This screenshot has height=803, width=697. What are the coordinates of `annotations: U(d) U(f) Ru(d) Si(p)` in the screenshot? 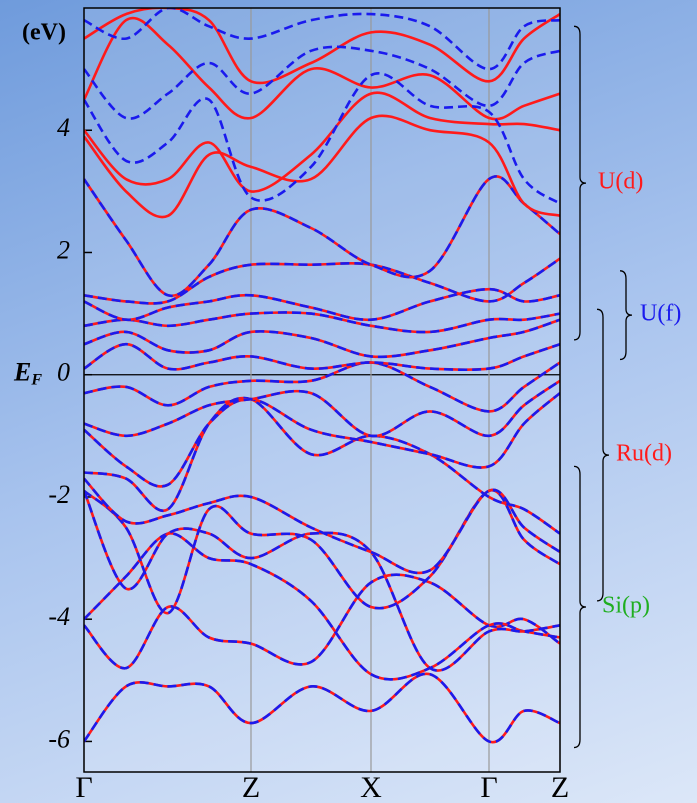 It's located at (627, 387).